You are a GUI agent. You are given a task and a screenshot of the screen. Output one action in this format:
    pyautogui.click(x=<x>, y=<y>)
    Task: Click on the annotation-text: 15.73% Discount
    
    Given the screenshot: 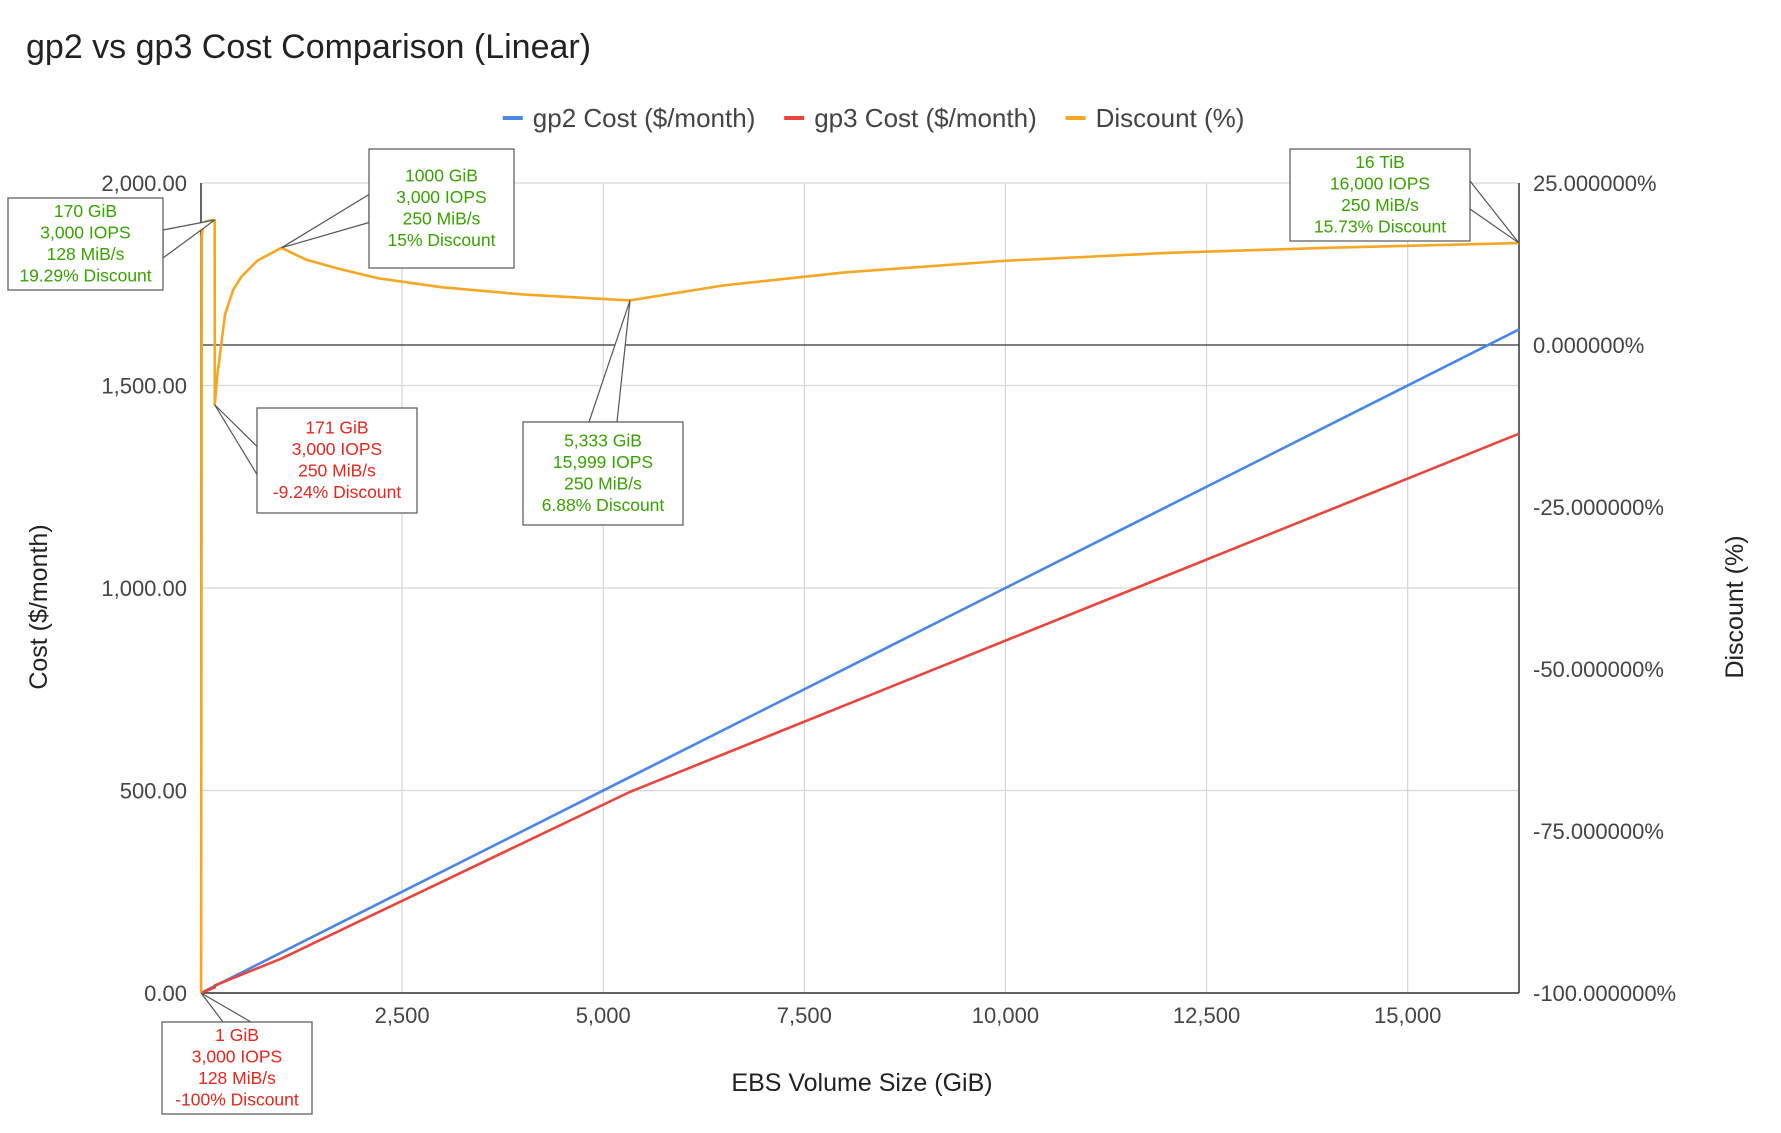 What is the action you would take?
    pyautogui.click(x=1380, y=227)
    